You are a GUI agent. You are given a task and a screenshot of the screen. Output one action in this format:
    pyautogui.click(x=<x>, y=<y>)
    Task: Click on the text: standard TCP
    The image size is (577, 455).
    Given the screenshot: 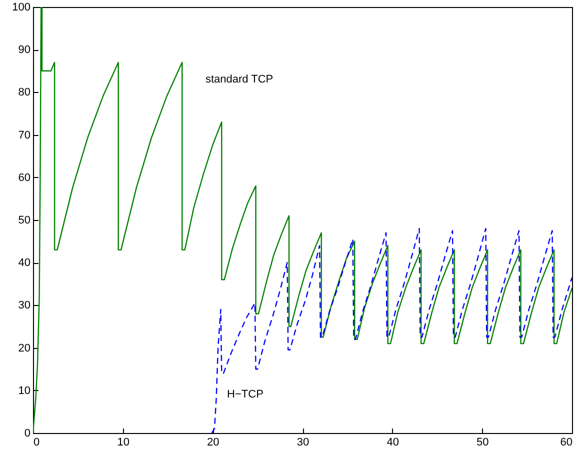 What is the action you would take?
    pyautogui.click(x=239, y=79)
    